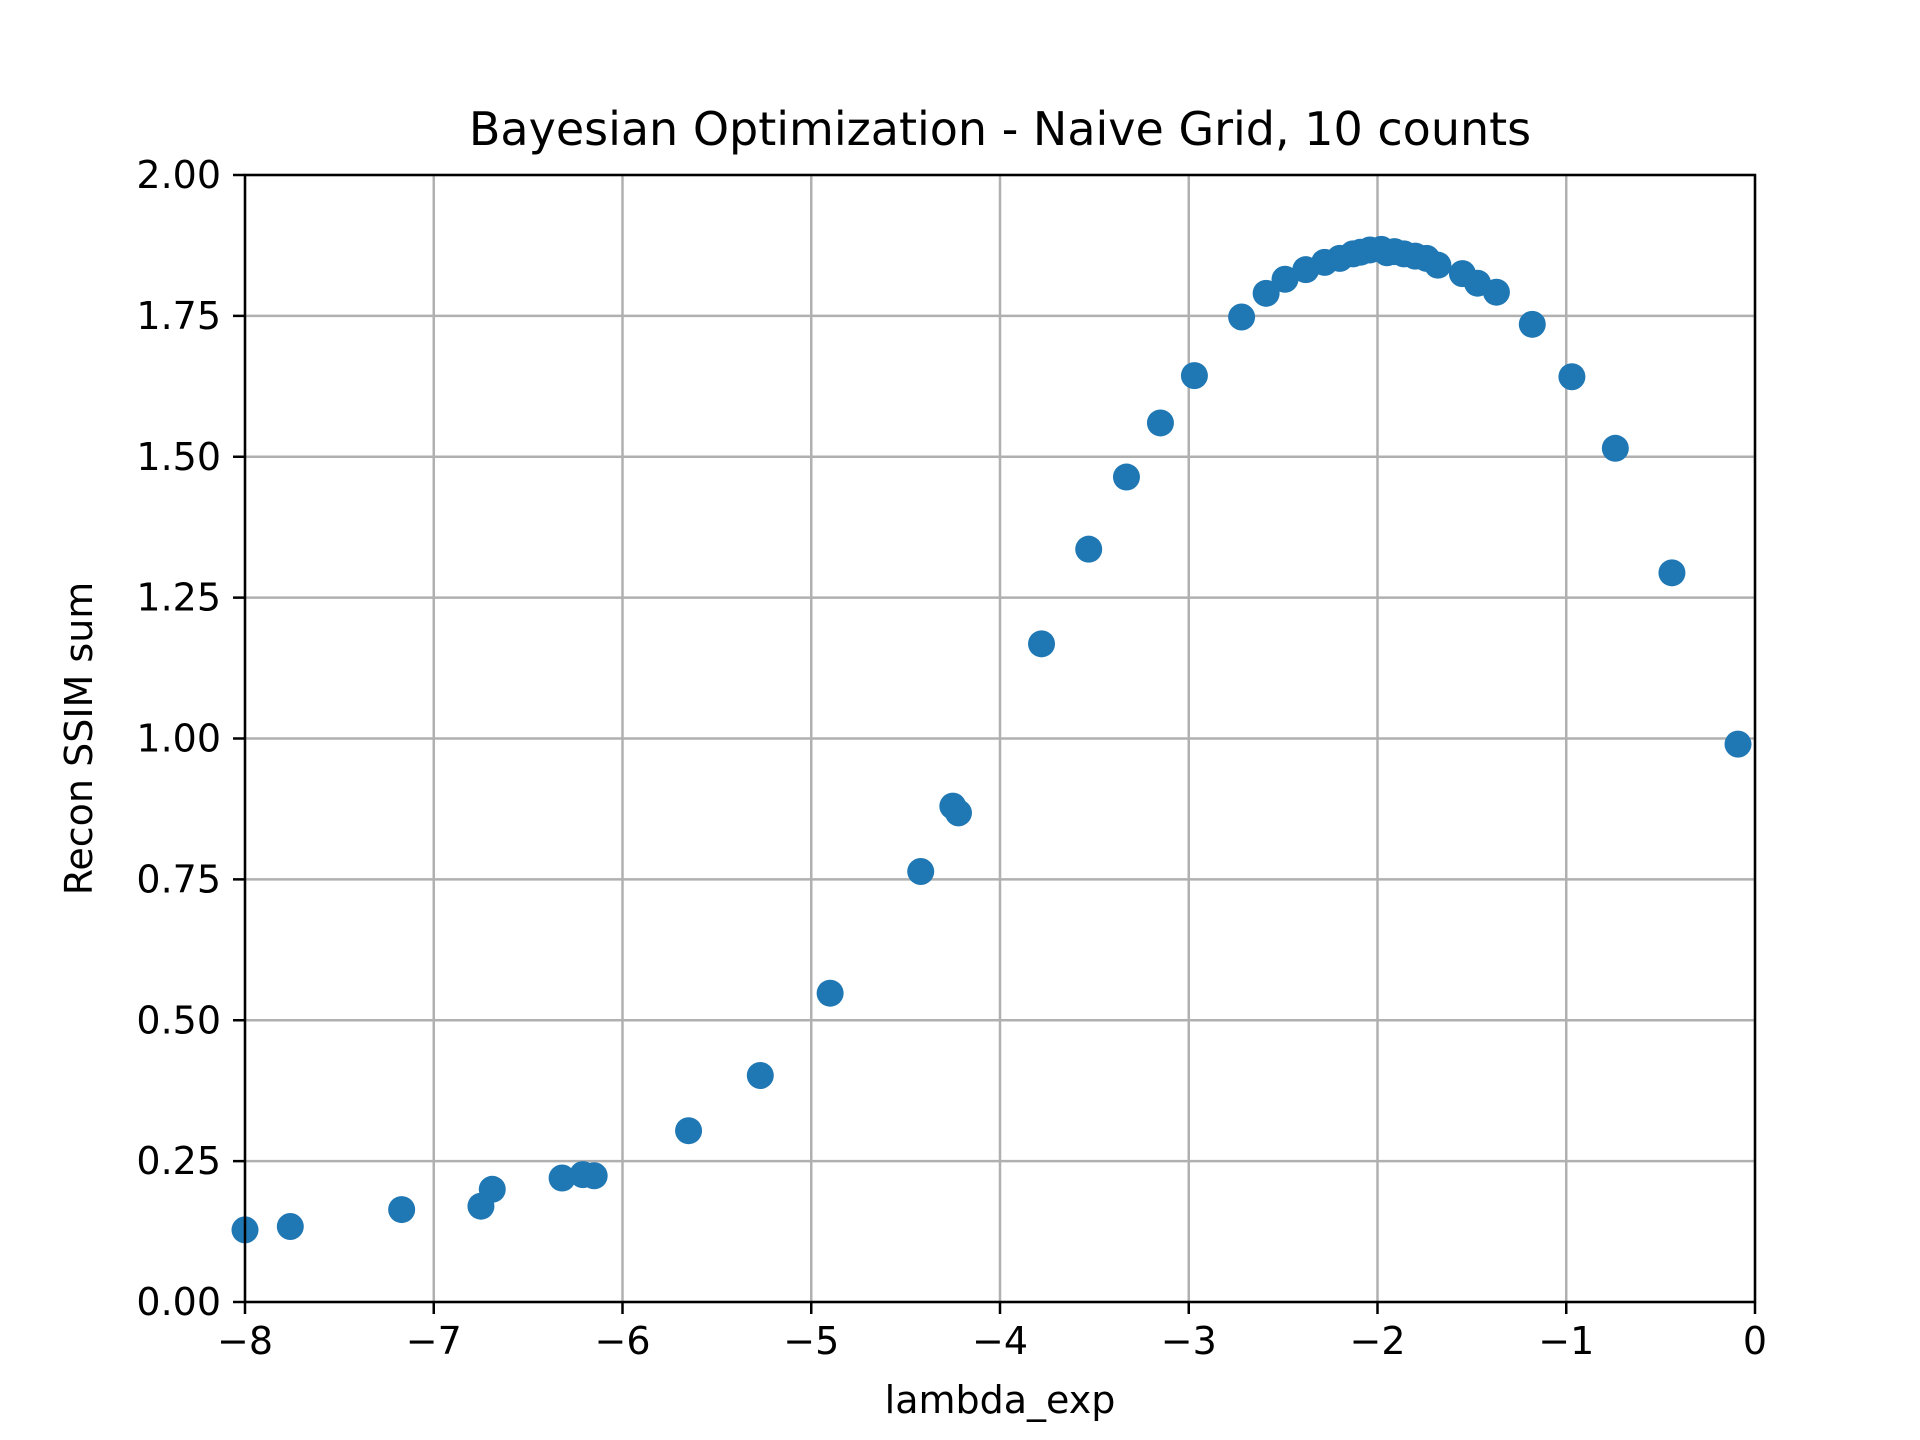 The image size is (1920, 1440). What do you see at coordinates (178, 1302) in the screenshot?
I see `y-tick-label: 0.00` at bounding box center [178, 1302].